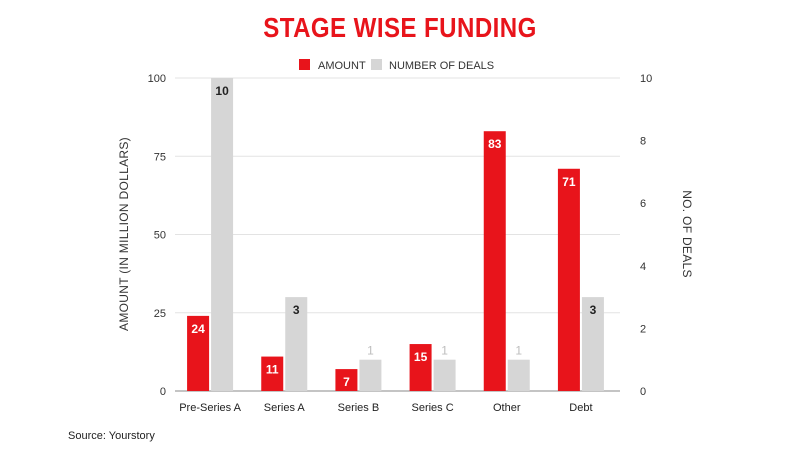 This screenshot has height=450, width=800. I want to click on legend-swatch-amount, so click(304, 64).